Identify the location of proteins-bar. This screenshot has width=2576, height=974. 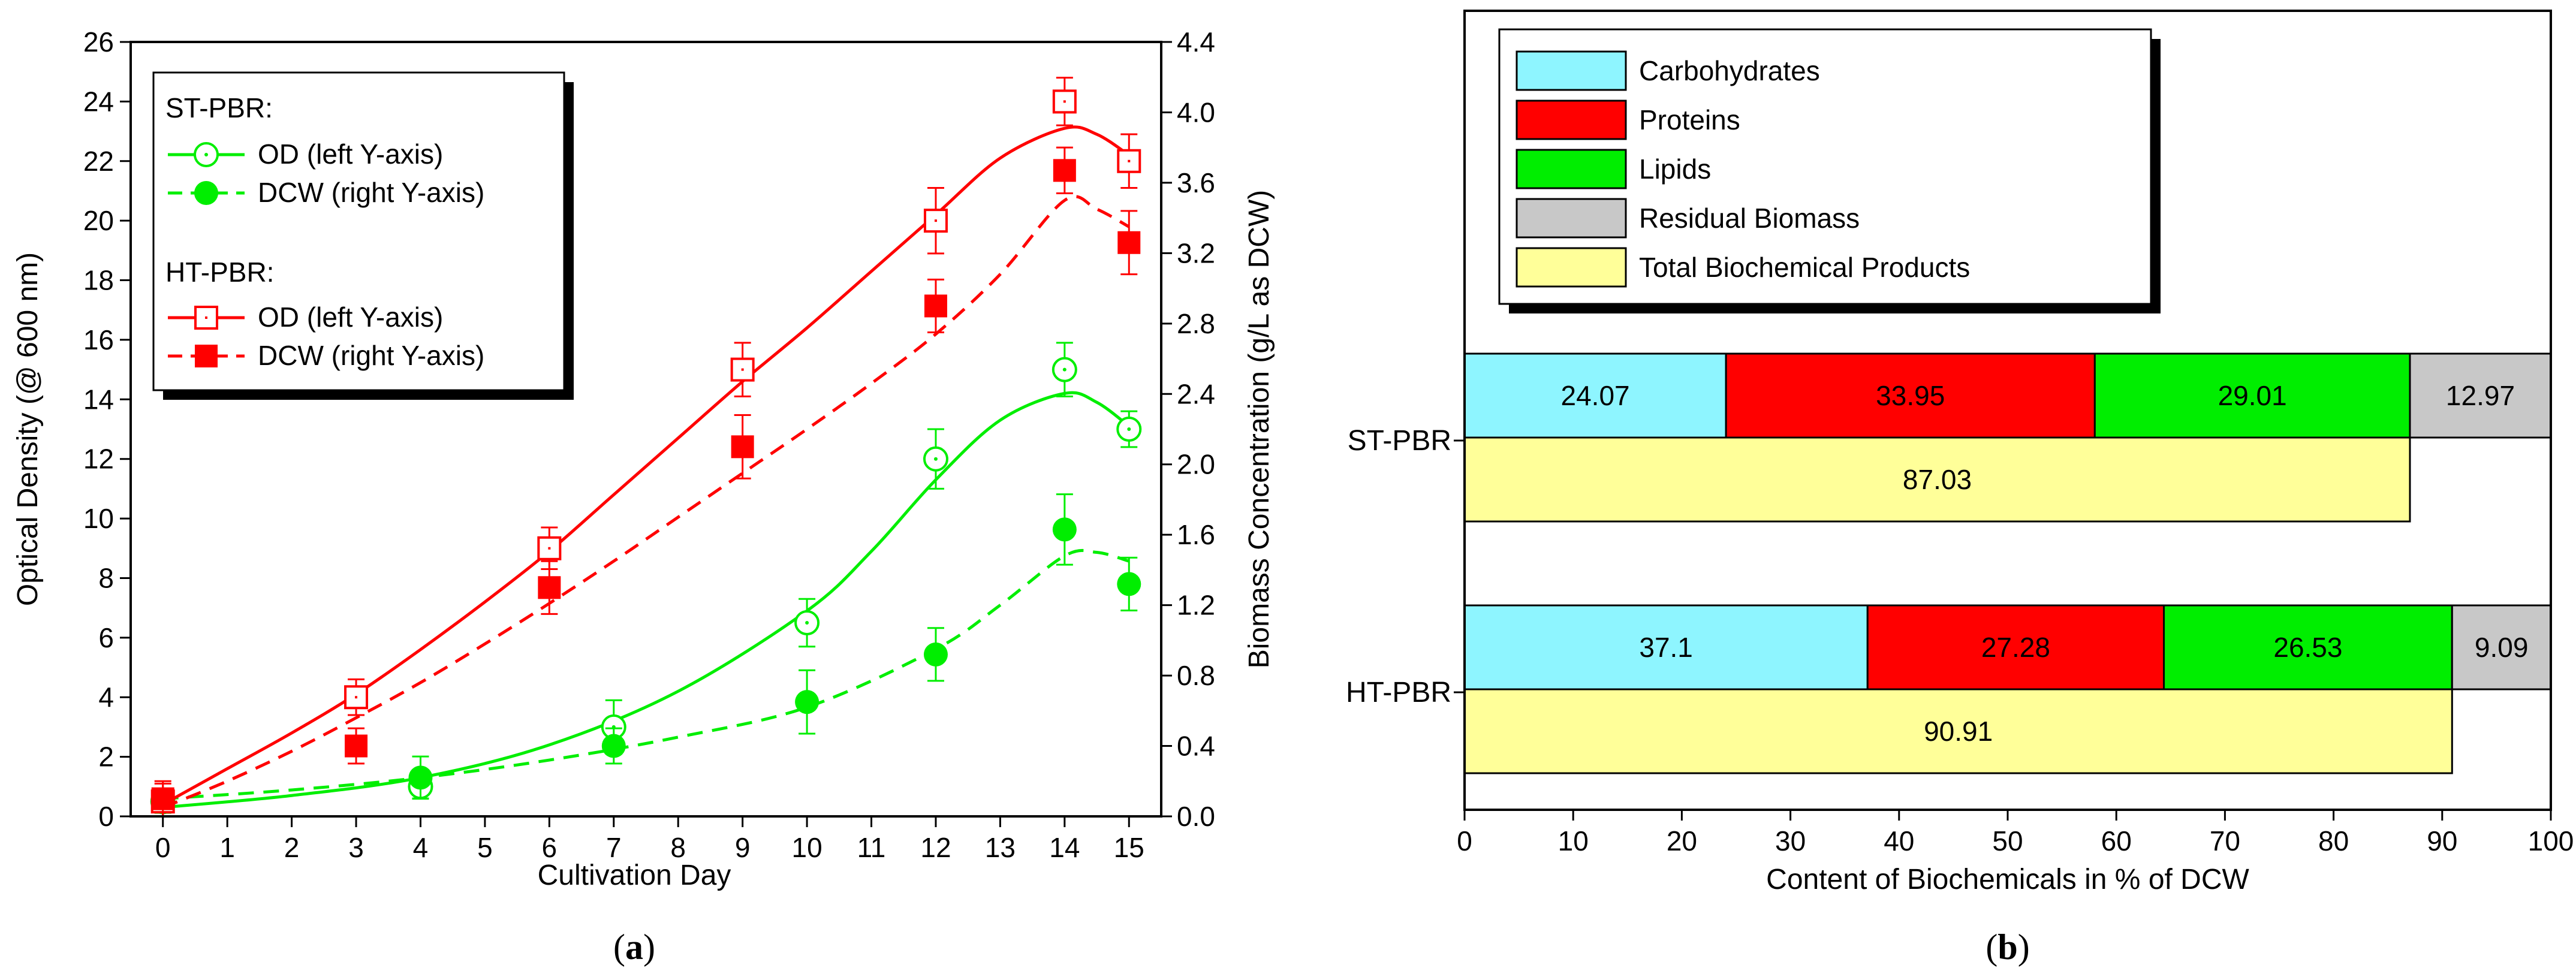
(2015, 647).